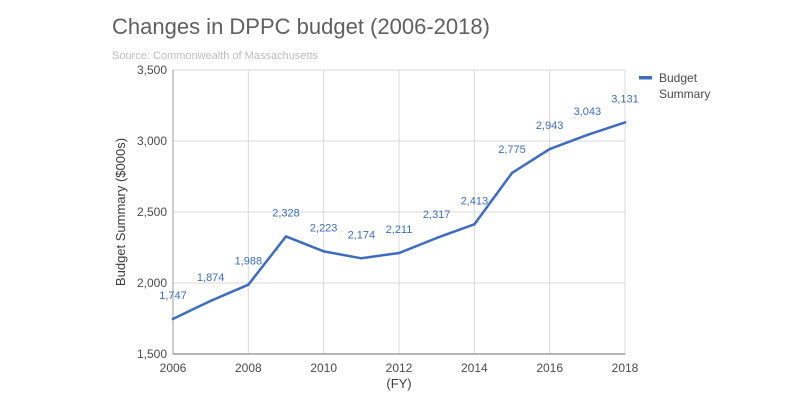  I want to click on y-tick-label: 2,000, so click(152, 283).